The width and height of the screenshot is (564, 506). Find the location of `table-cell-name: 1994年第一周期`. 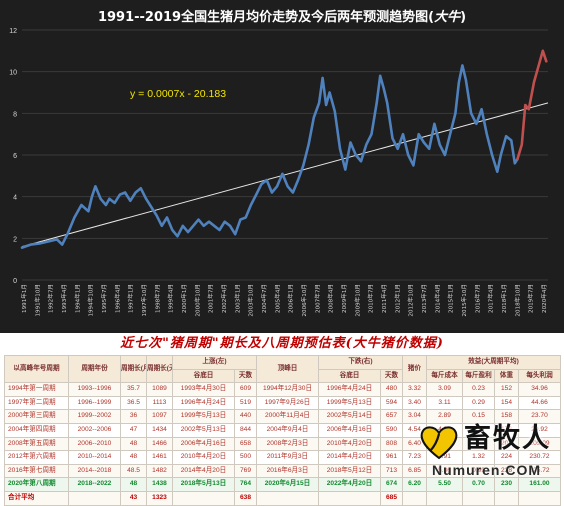

table-cell-name: 1994年第一周期 is located at coordinates (36, 389).